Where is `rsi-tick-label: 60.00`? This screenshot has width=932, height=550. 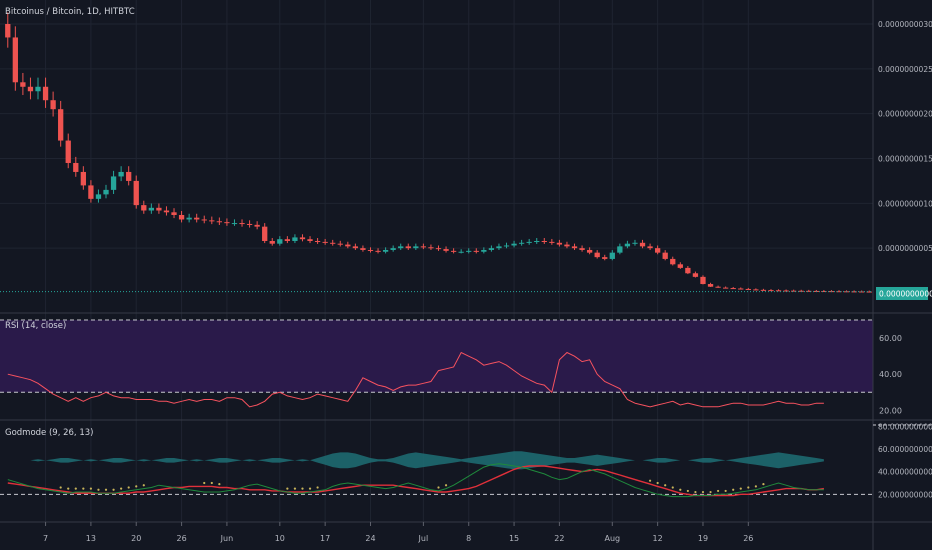 rsi-tick-label: 60.00 is located at coordinates (890, 338).